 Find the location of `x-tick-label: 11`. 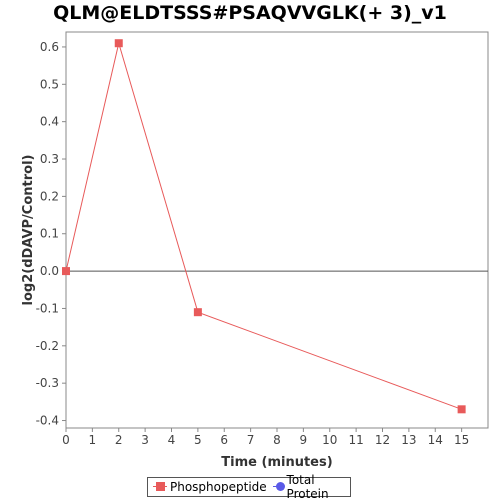

x-tick-label: 11 is located at coordinates (355, 440).